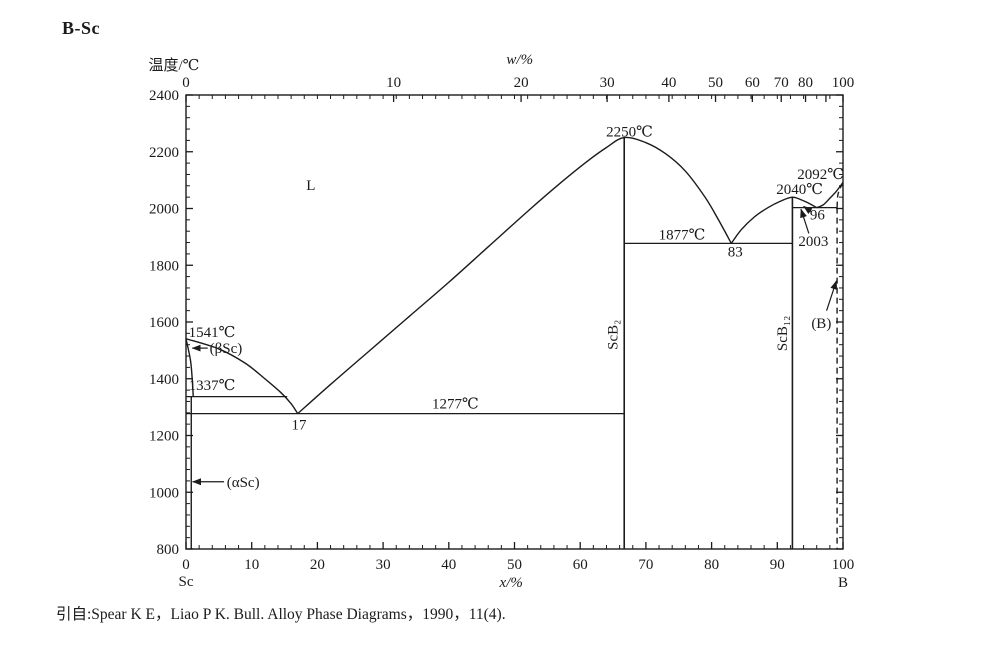  What do you see at coordinates (830, 195) in the screenshot?
I see `b-liquidus` at bounding box center [830, 195].